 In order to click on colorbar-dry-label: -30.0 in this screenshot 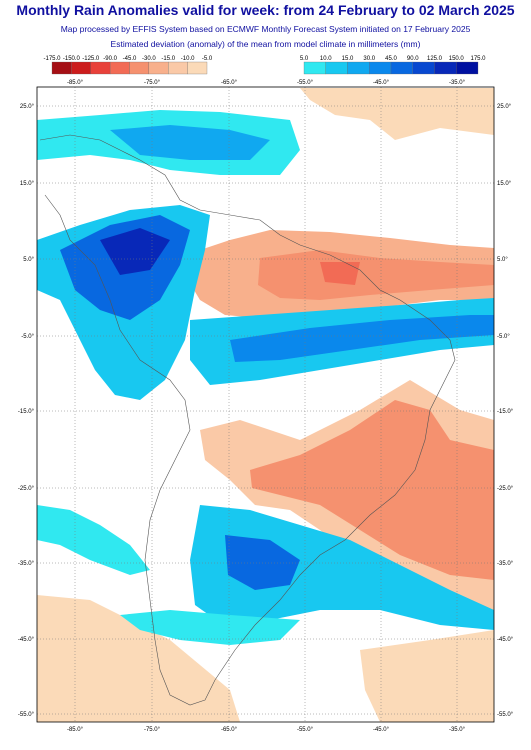, I will do `click(149, 59)`.